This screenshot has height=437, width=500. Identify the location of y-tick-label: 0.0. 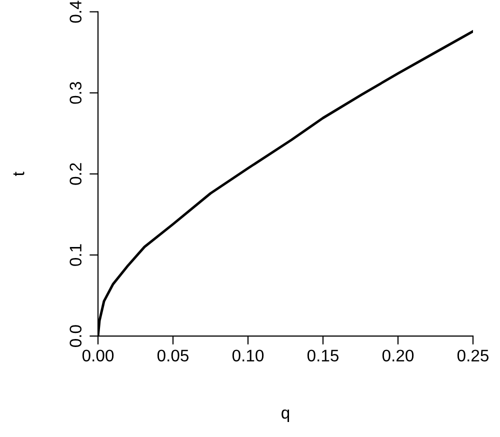
(76, 336).